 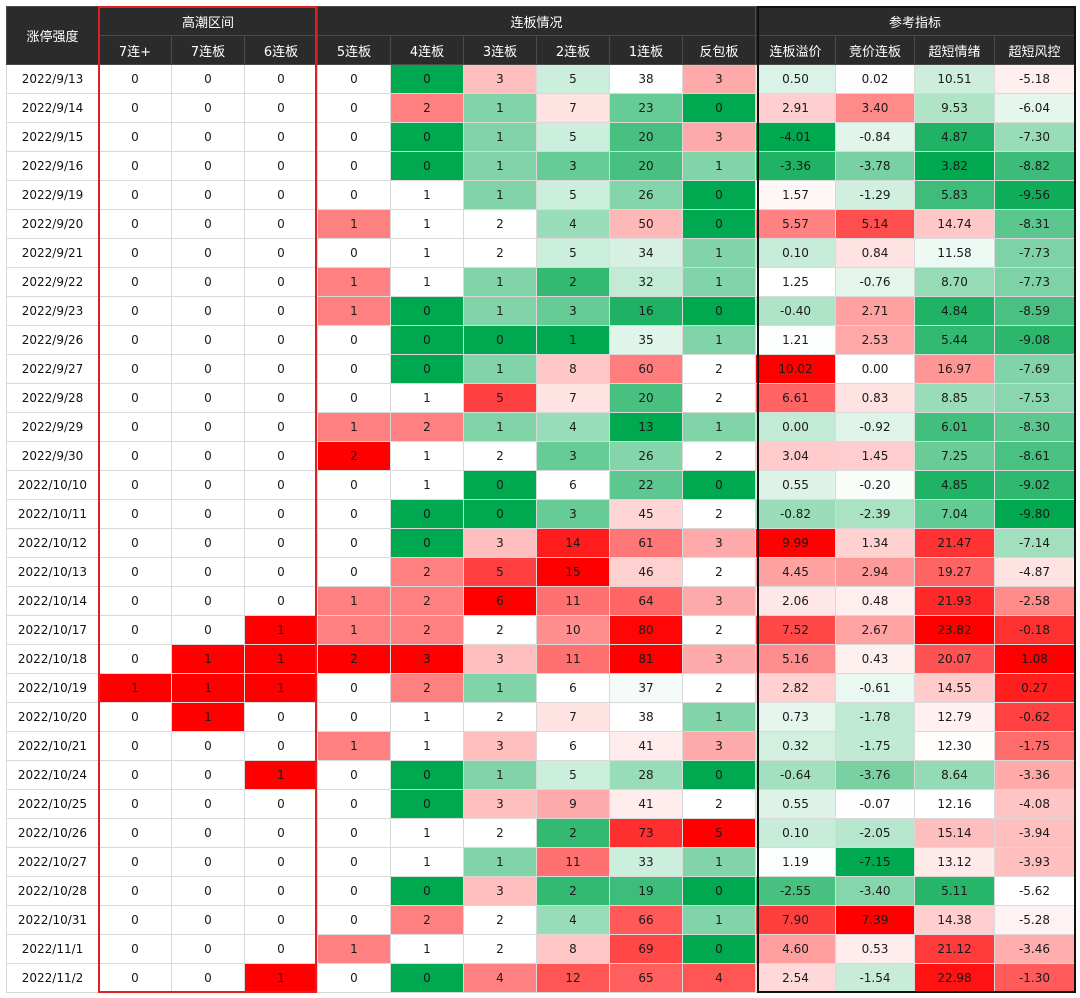 I want to click on date-cell: 2022/10/24, so click(x=52, y=775).